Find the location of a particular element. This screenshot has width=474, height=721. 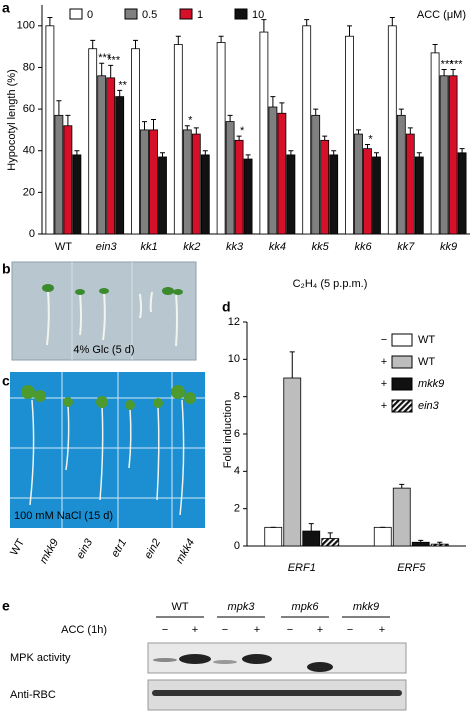

legend-label: 1 is located at coordinates (200, 15).